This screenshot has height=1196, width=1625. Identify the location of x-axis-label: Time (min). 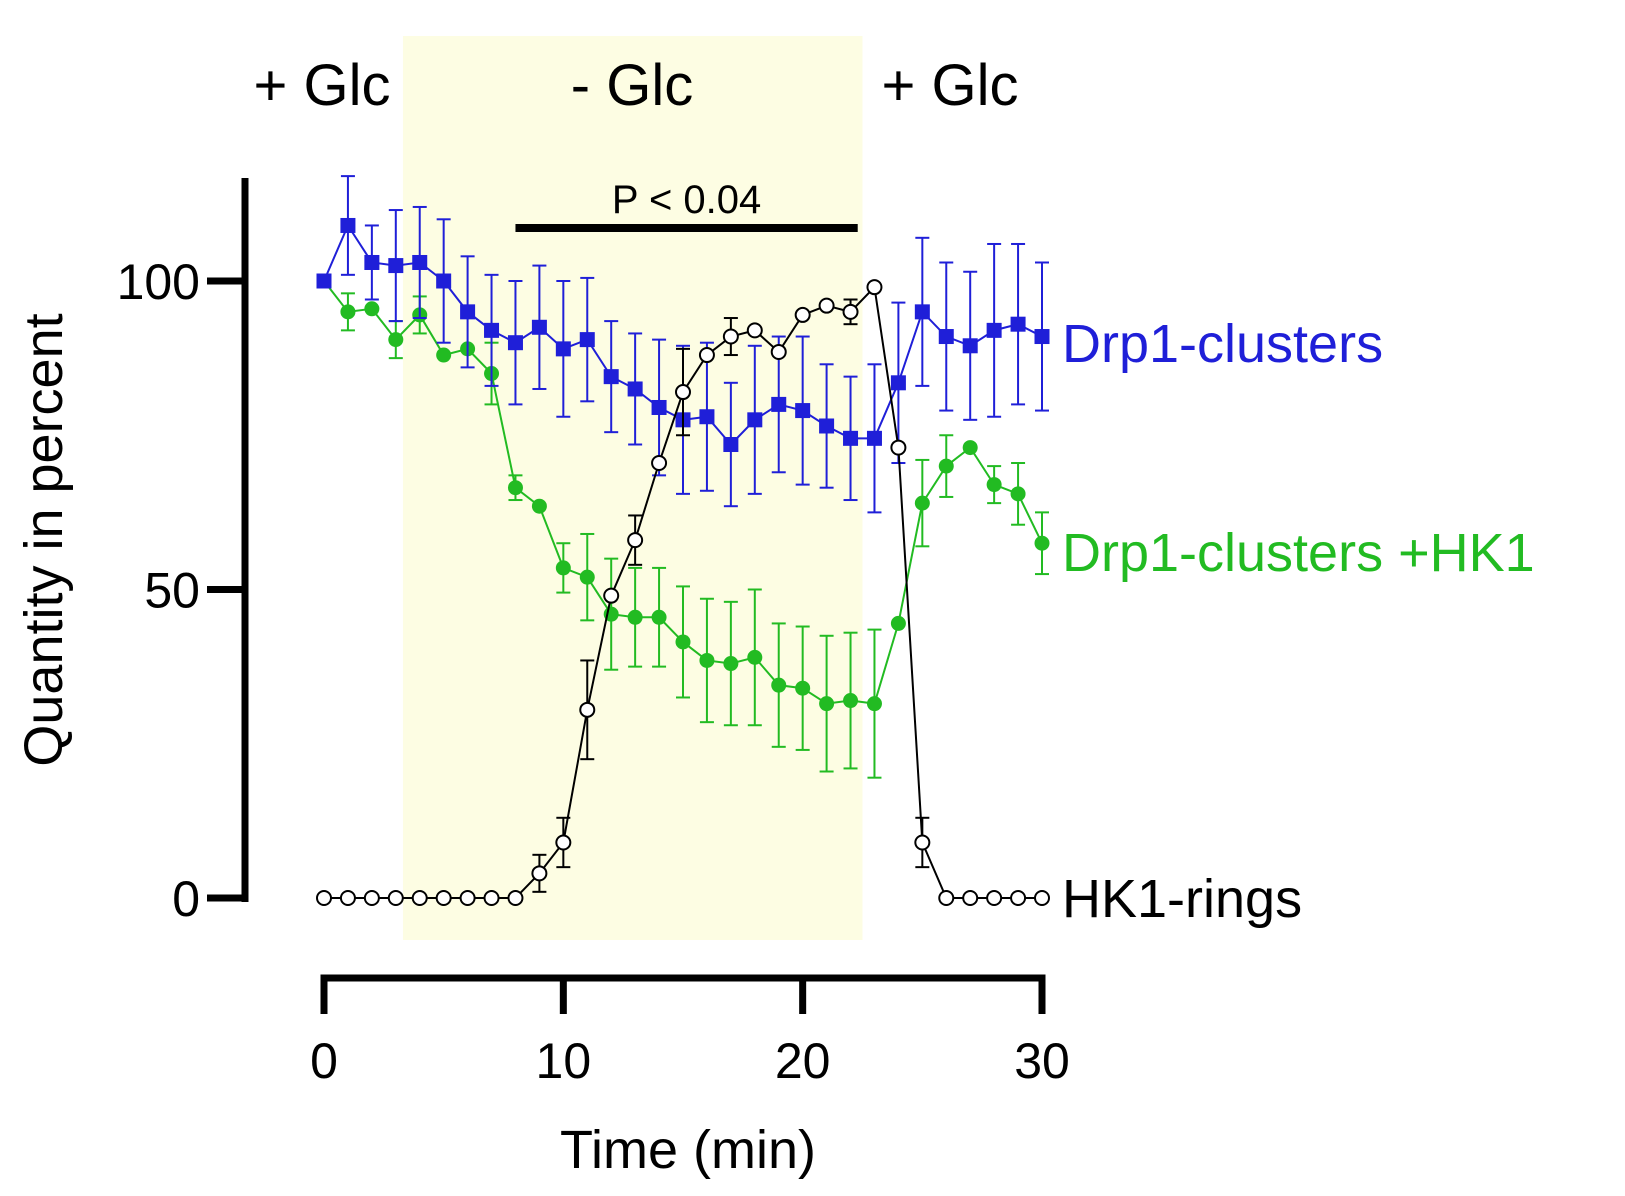
(688, 1150).